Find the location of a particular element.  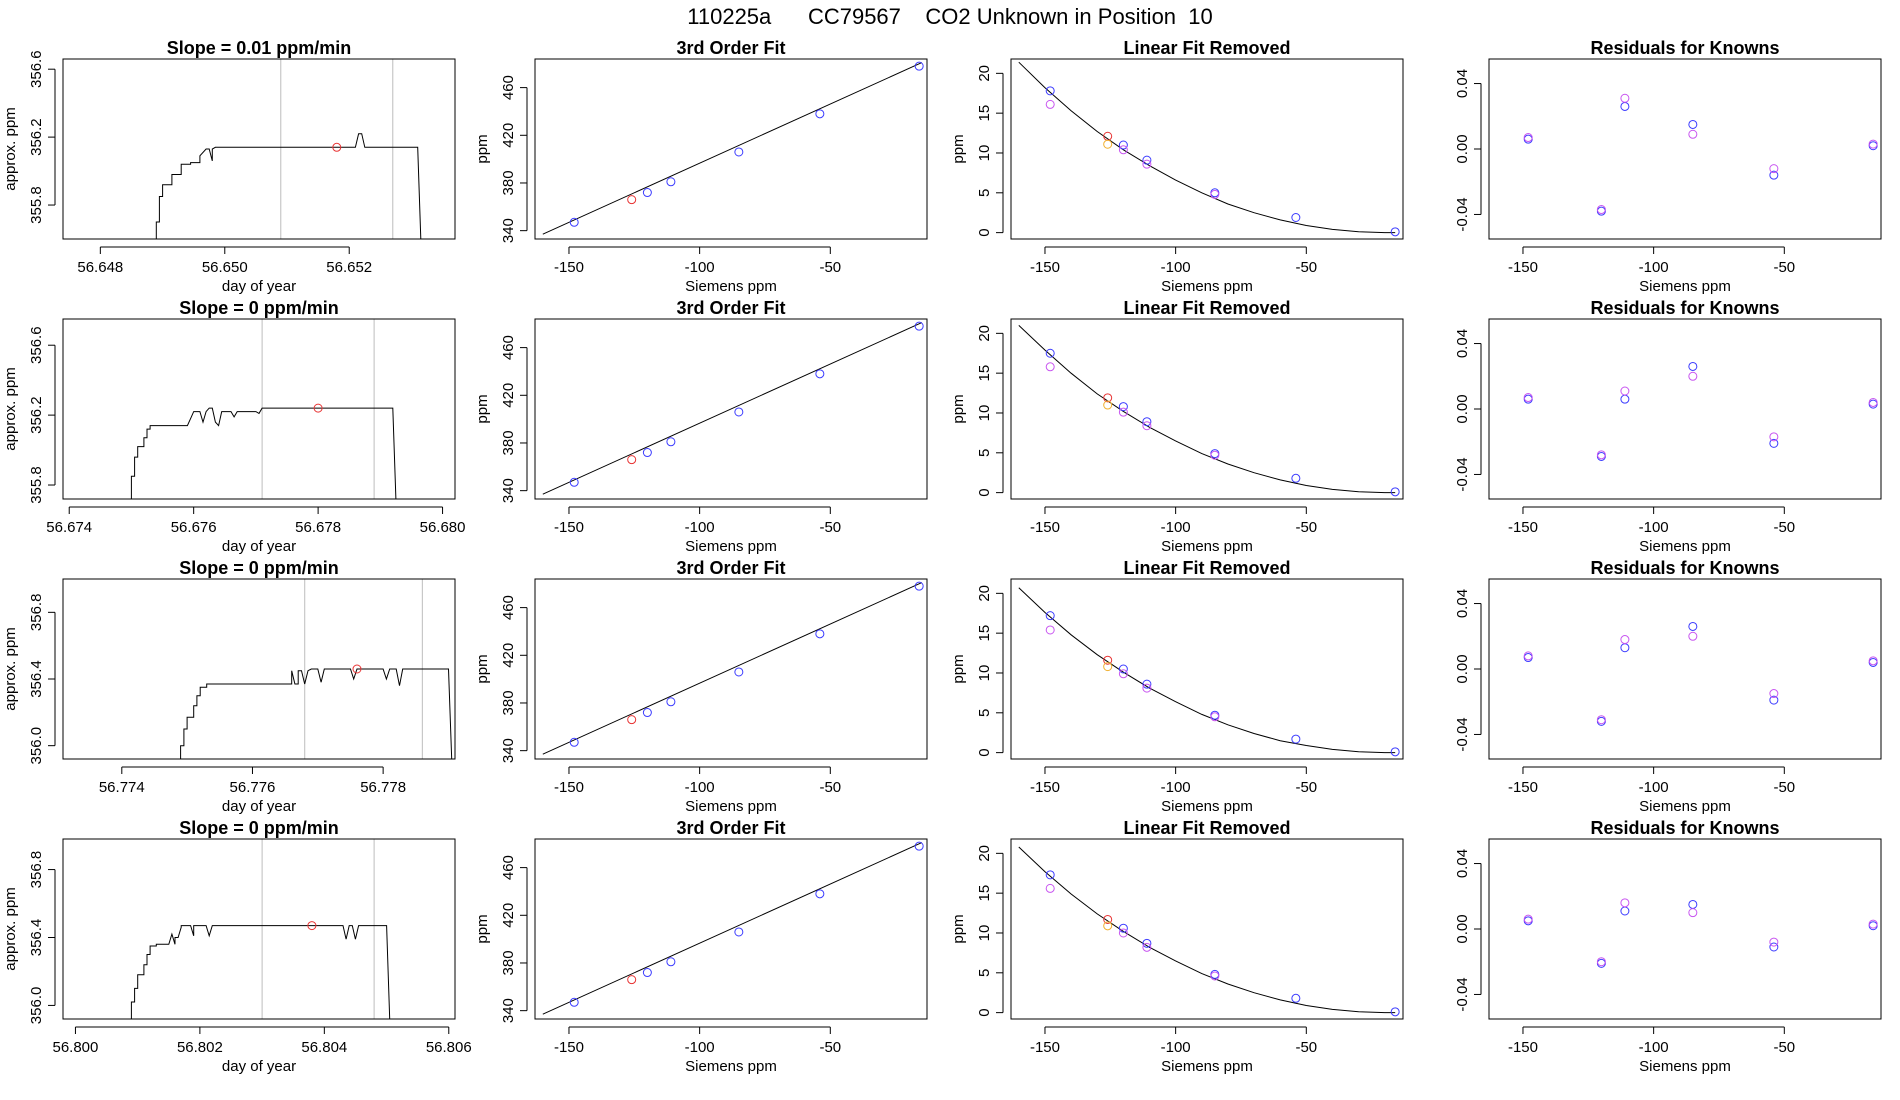

y-tick-label: 356.4 is located at coordinates (36, 938).